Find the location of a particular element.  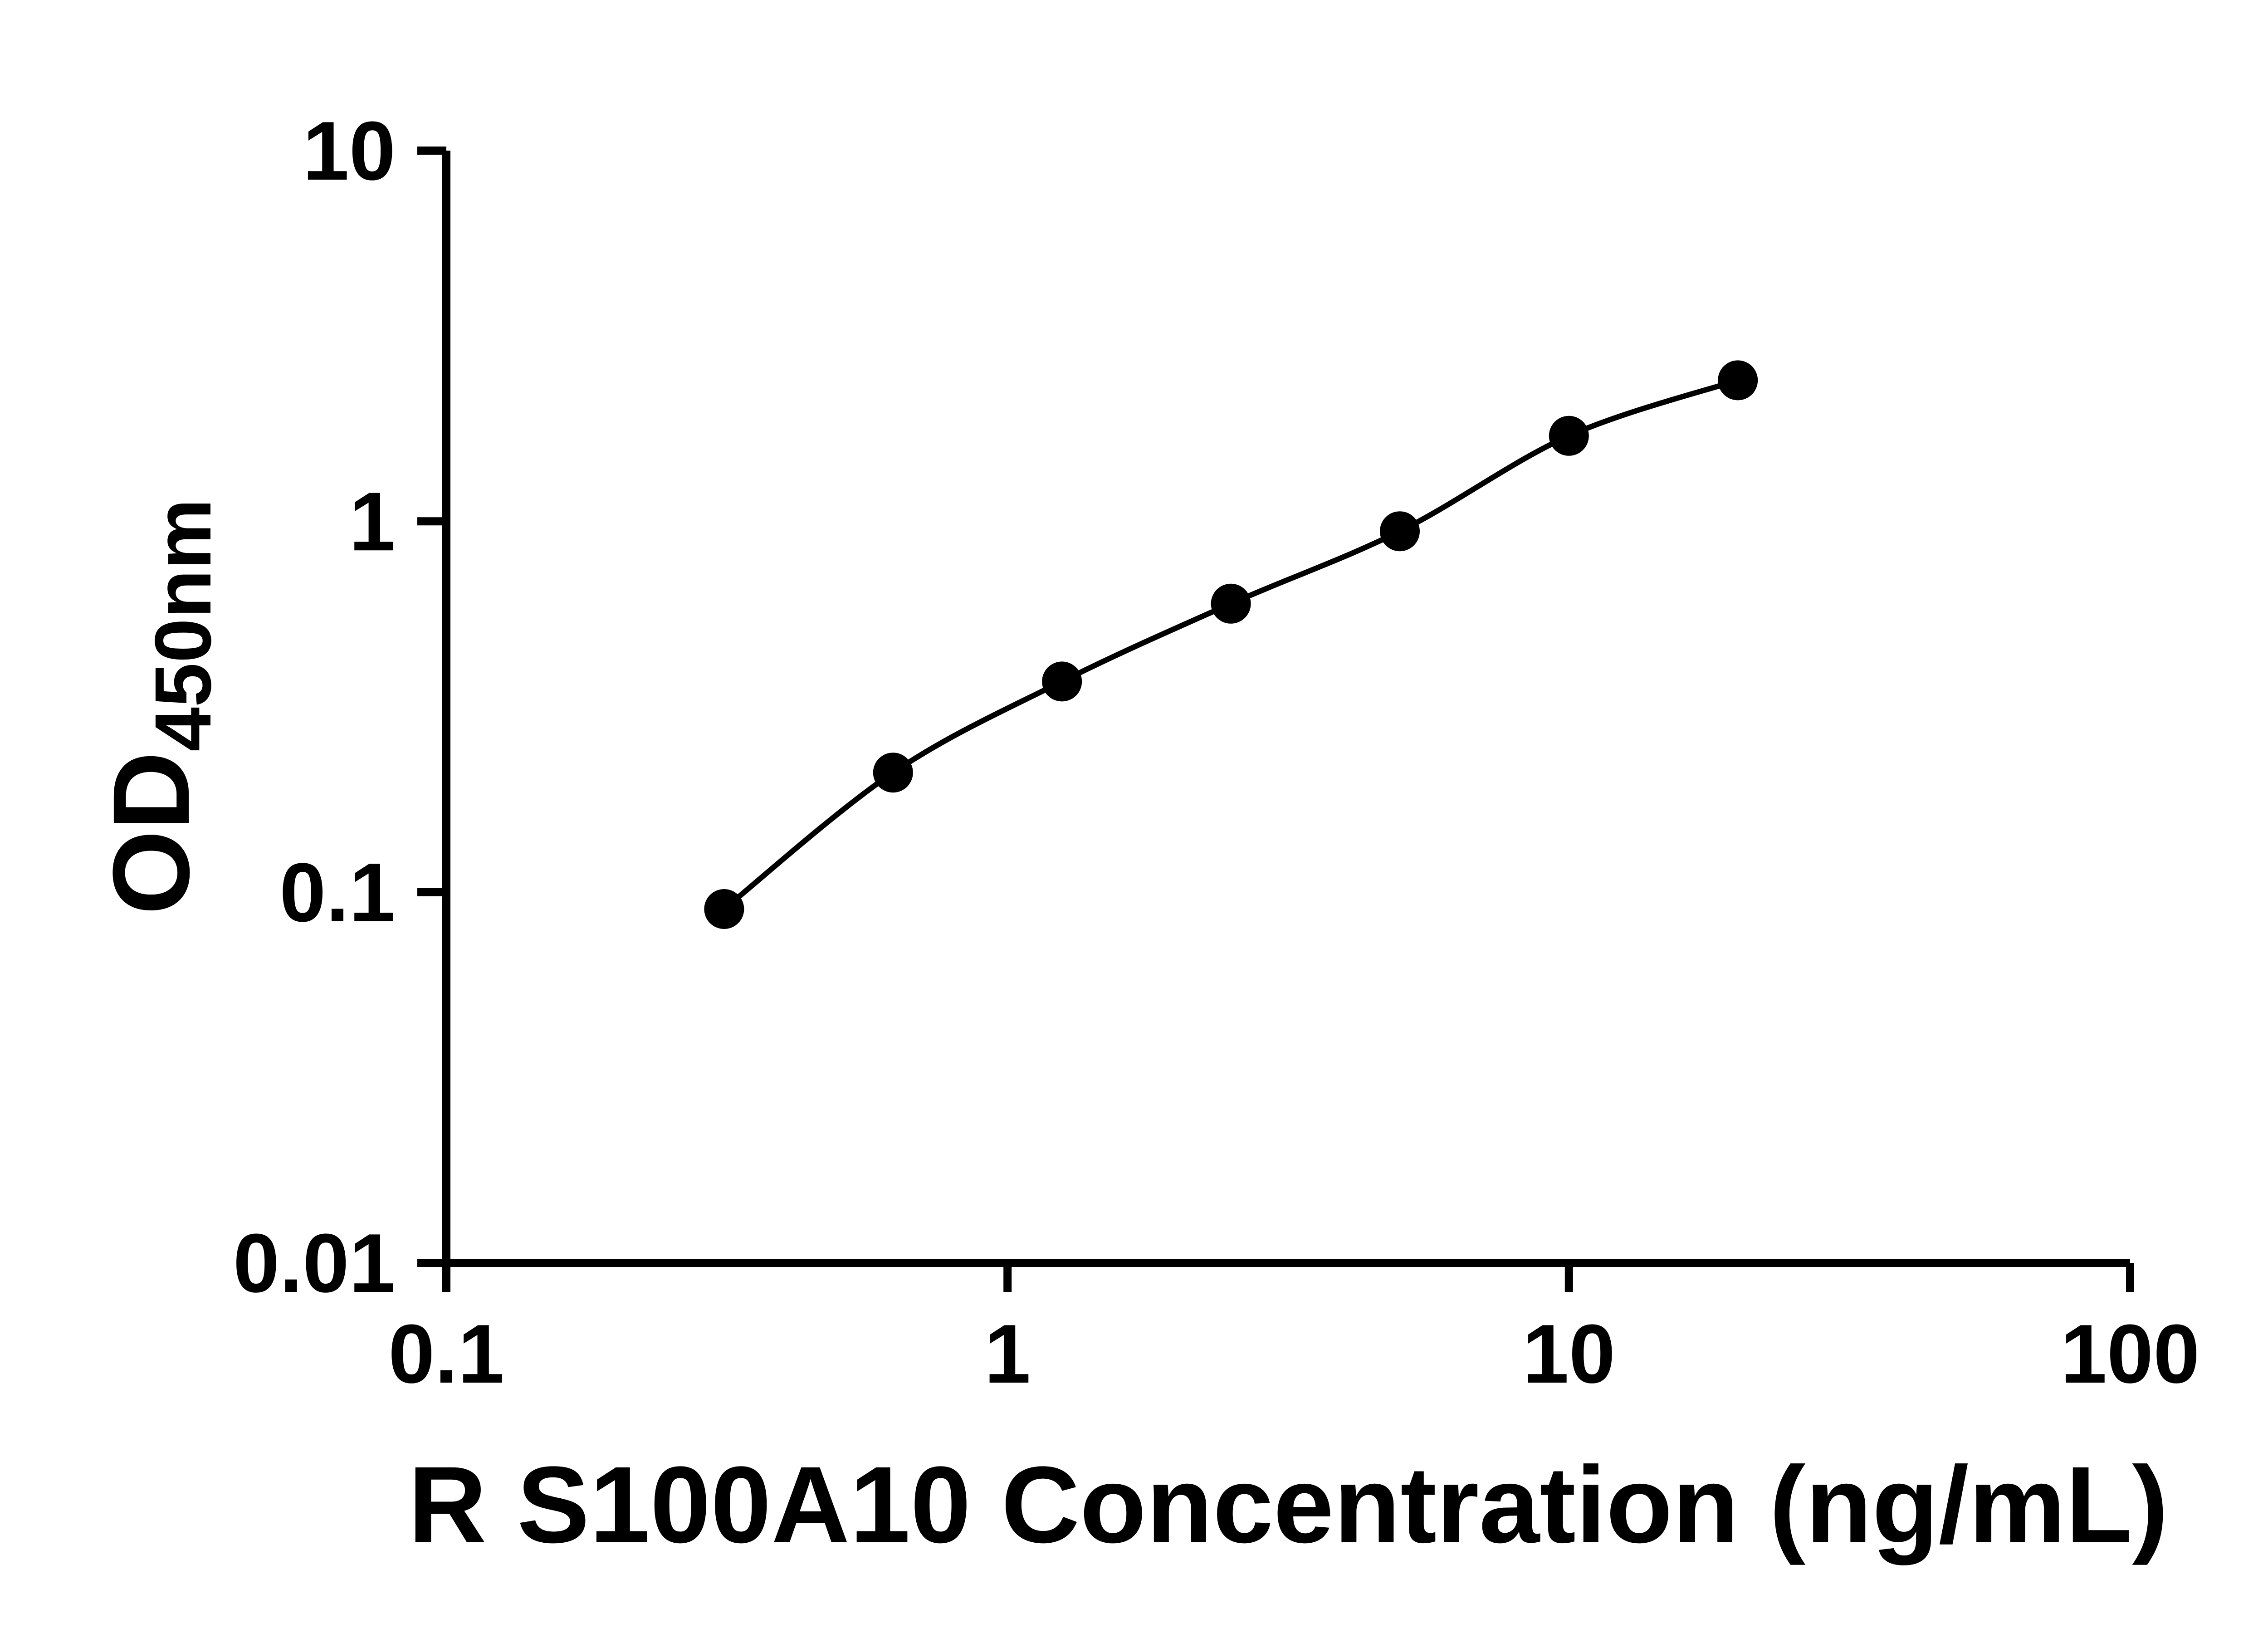

x-tick-label: 0.1 is located at coordinates (446, 1353).